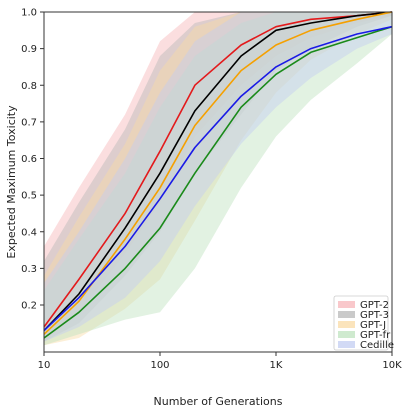  Describe the element at coordinates (29, 269) in the screenshot. I see `y-tick-label: 0.3` at that location.